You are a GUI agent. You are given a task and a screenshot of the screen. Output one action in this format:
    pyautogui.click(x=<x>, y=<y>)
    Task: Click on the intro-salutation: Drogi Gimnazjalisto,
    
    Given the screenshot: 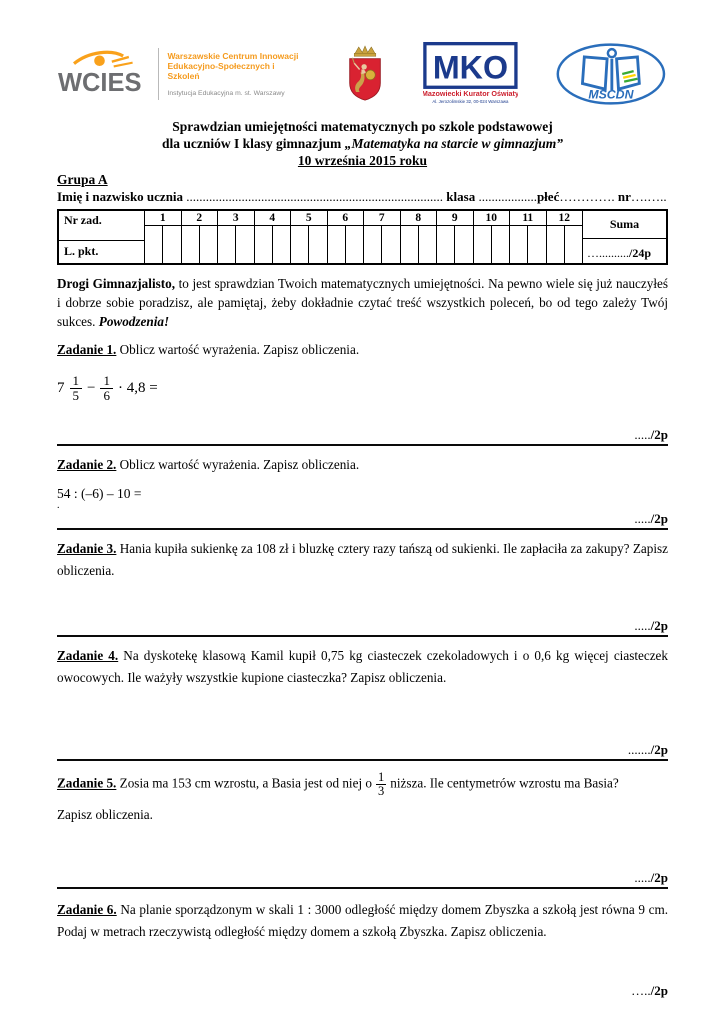 What is the action you would take?
    pyautogui.click(x=116, y=283)
    